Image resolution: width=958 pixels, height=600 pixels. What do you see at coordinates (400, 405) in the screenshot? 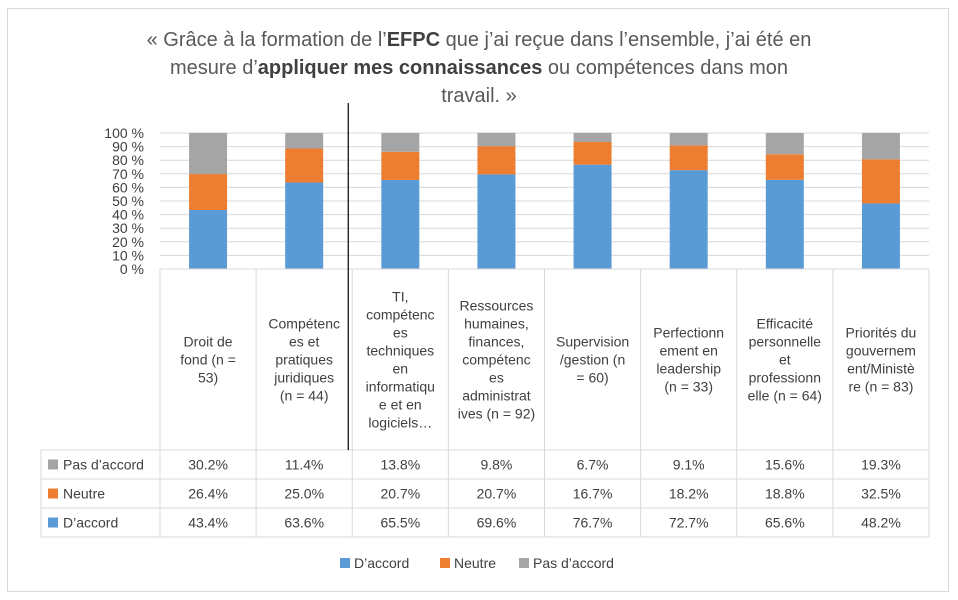
I see `category-label: e et en` at bounding box center [400, 405].